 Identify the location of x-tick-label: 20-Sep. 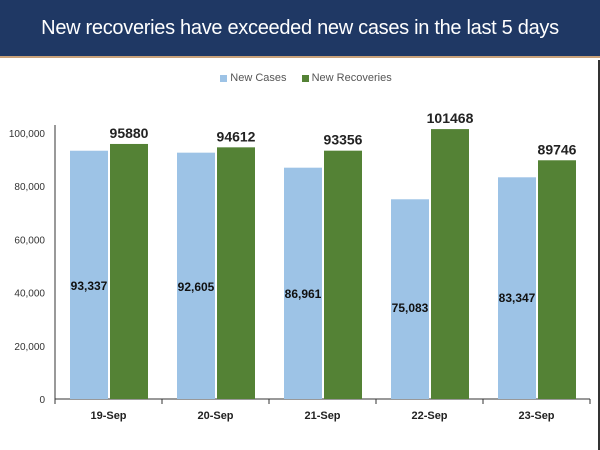
(215, 416).